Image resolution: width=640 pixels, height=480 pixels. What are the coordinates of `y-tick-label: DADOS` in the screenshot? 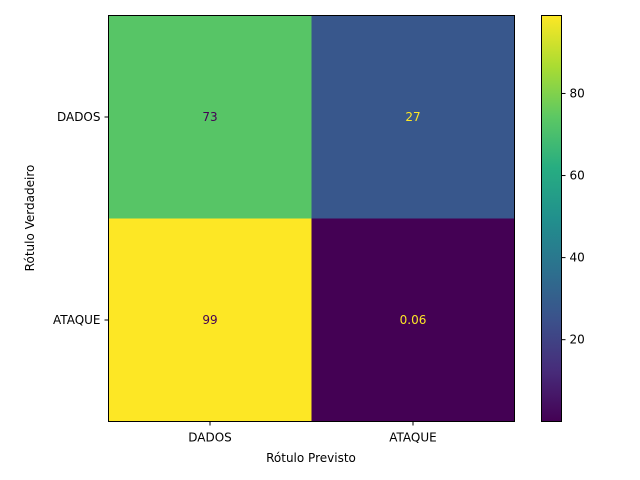 It's located at (79, 117).